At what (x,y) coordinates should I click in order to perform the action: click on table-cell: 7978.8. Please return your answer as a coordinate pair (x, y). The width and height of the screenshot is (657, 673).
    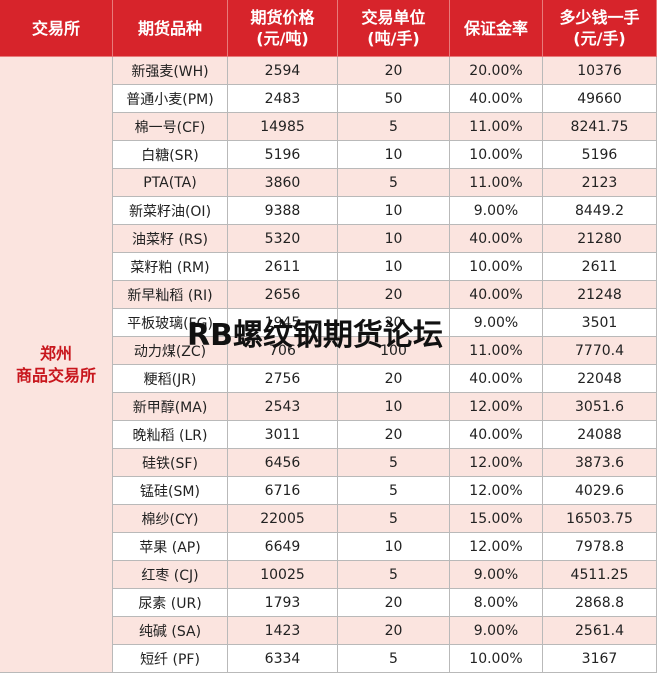
    Looking at the image, I should click on (600, 547).